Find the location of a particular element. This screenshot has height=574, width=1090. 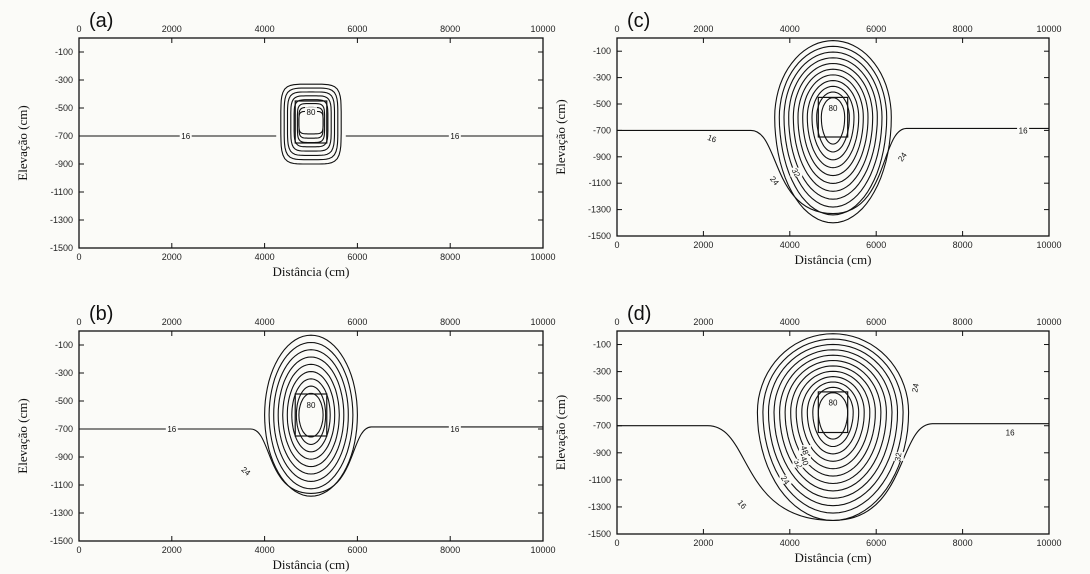

panel-label: (b) is located at coordinates (101, 314).